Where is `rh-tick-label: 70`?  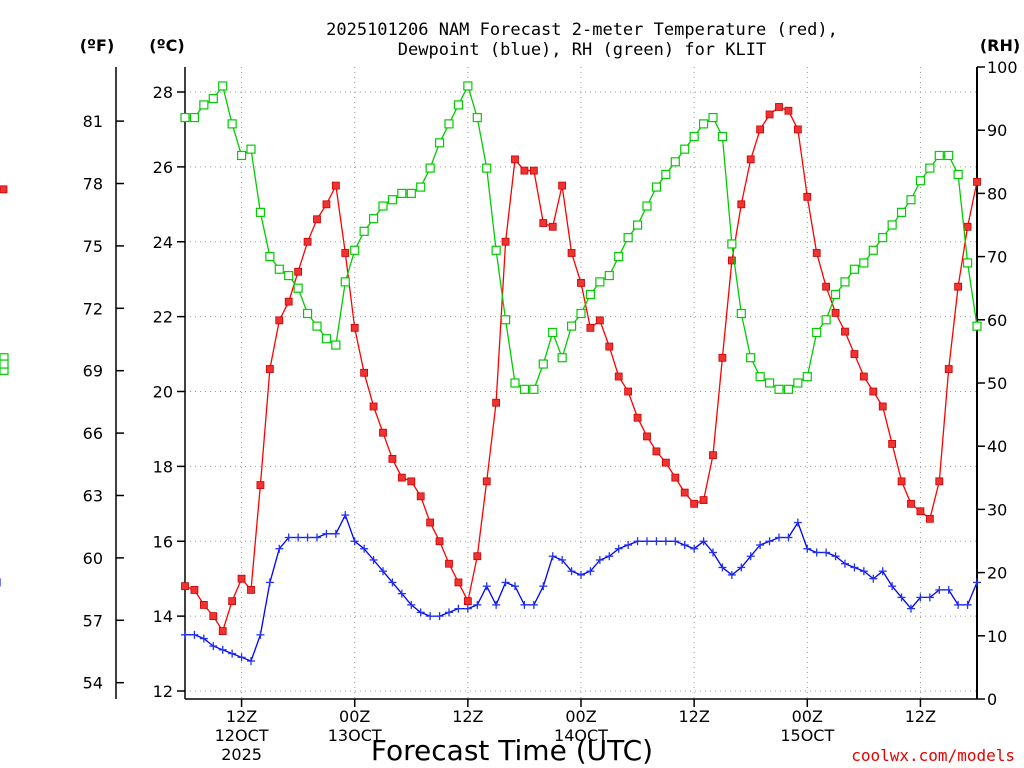
rh-tick-label: 70 is located at coordinates (997, 257).